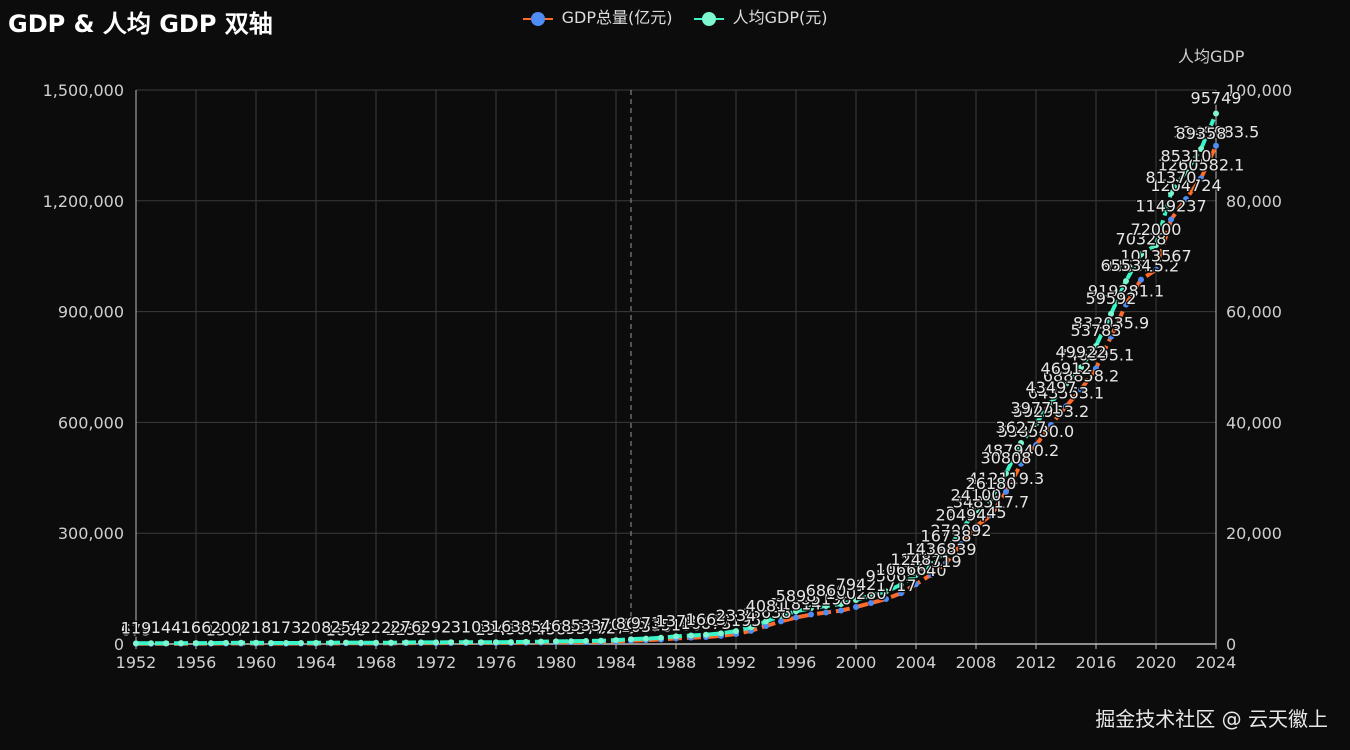  What do you see at coordinates (961, 514) in the screenshot?
I see `data-label-per-capita: 20494` at bounding box center [961, 514].